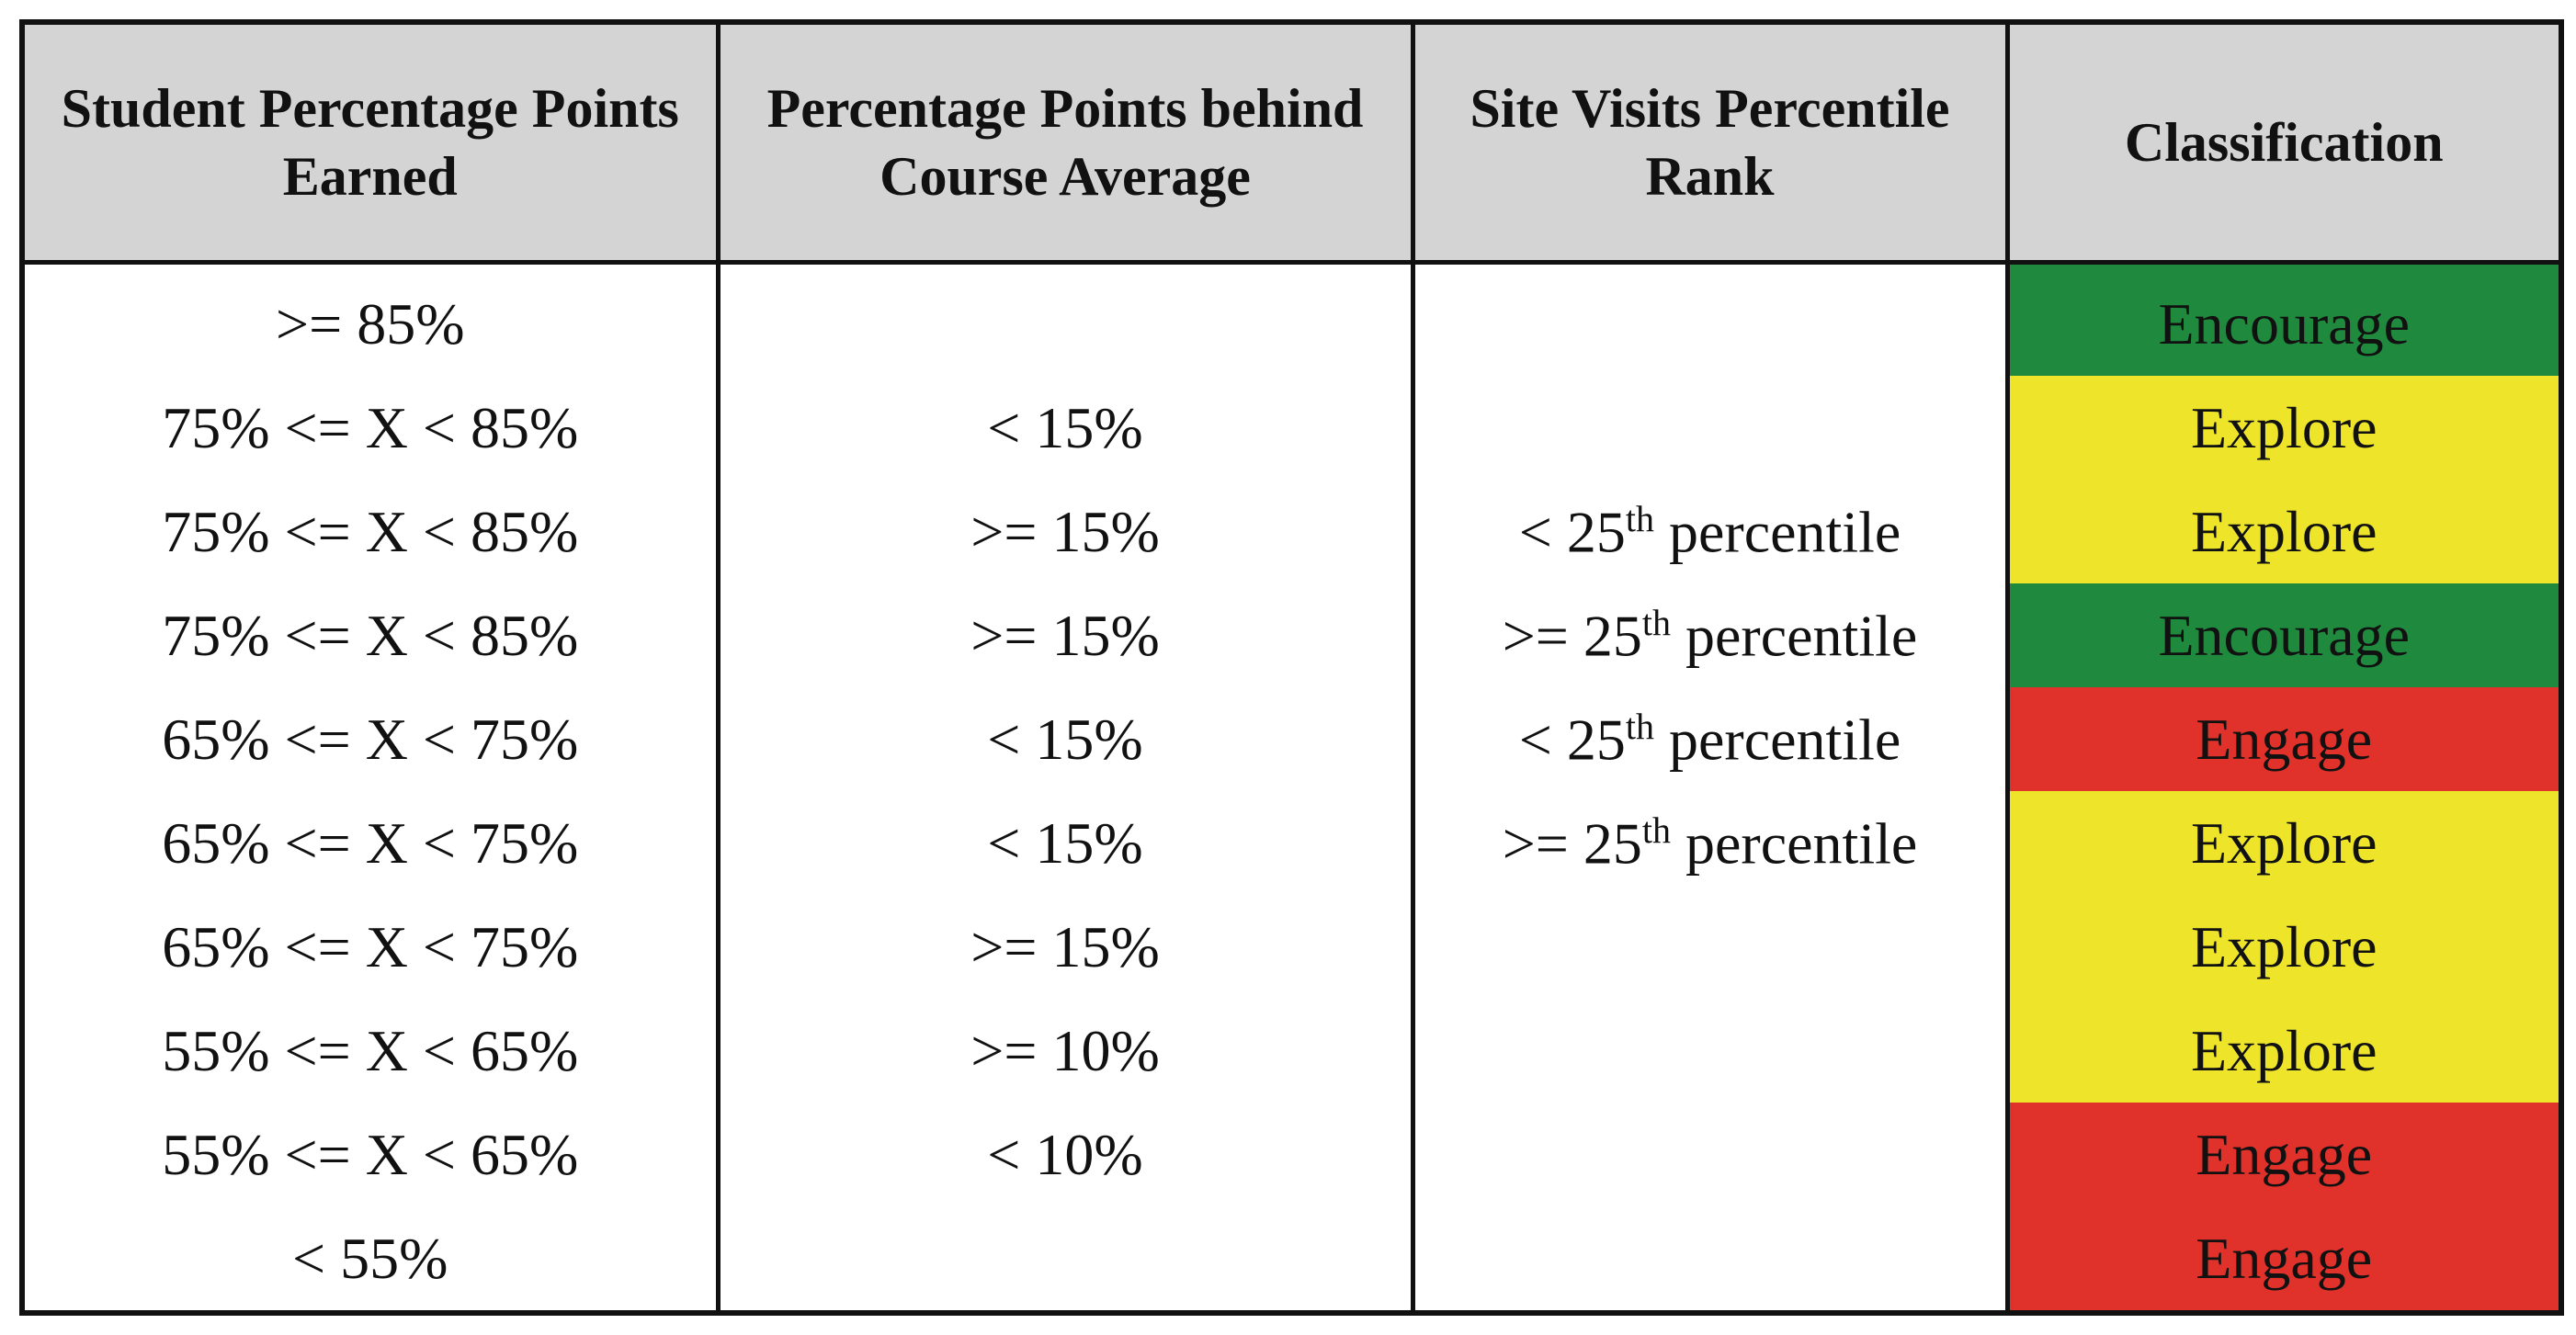 Image resolution: width=2576 pixels, height=1335 pixels. Describe the element at coordinates (370, 142) in the screenshot. I see `header-cell: Student Percentage Points Earned` at that location.